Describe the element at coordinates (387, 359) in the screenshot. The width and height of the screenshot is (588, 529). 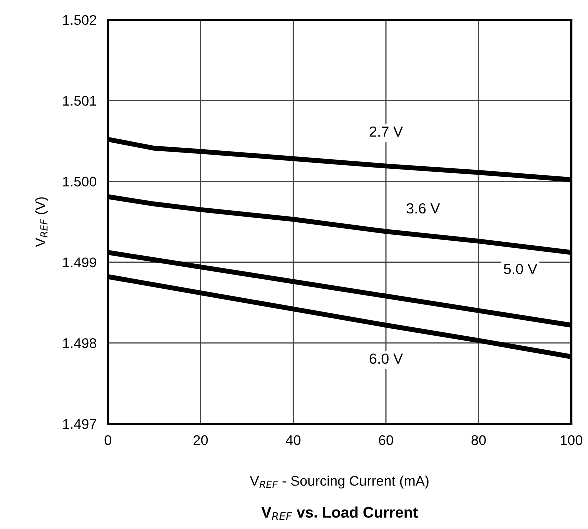
I see `annotation: 6.0 V` at that location.